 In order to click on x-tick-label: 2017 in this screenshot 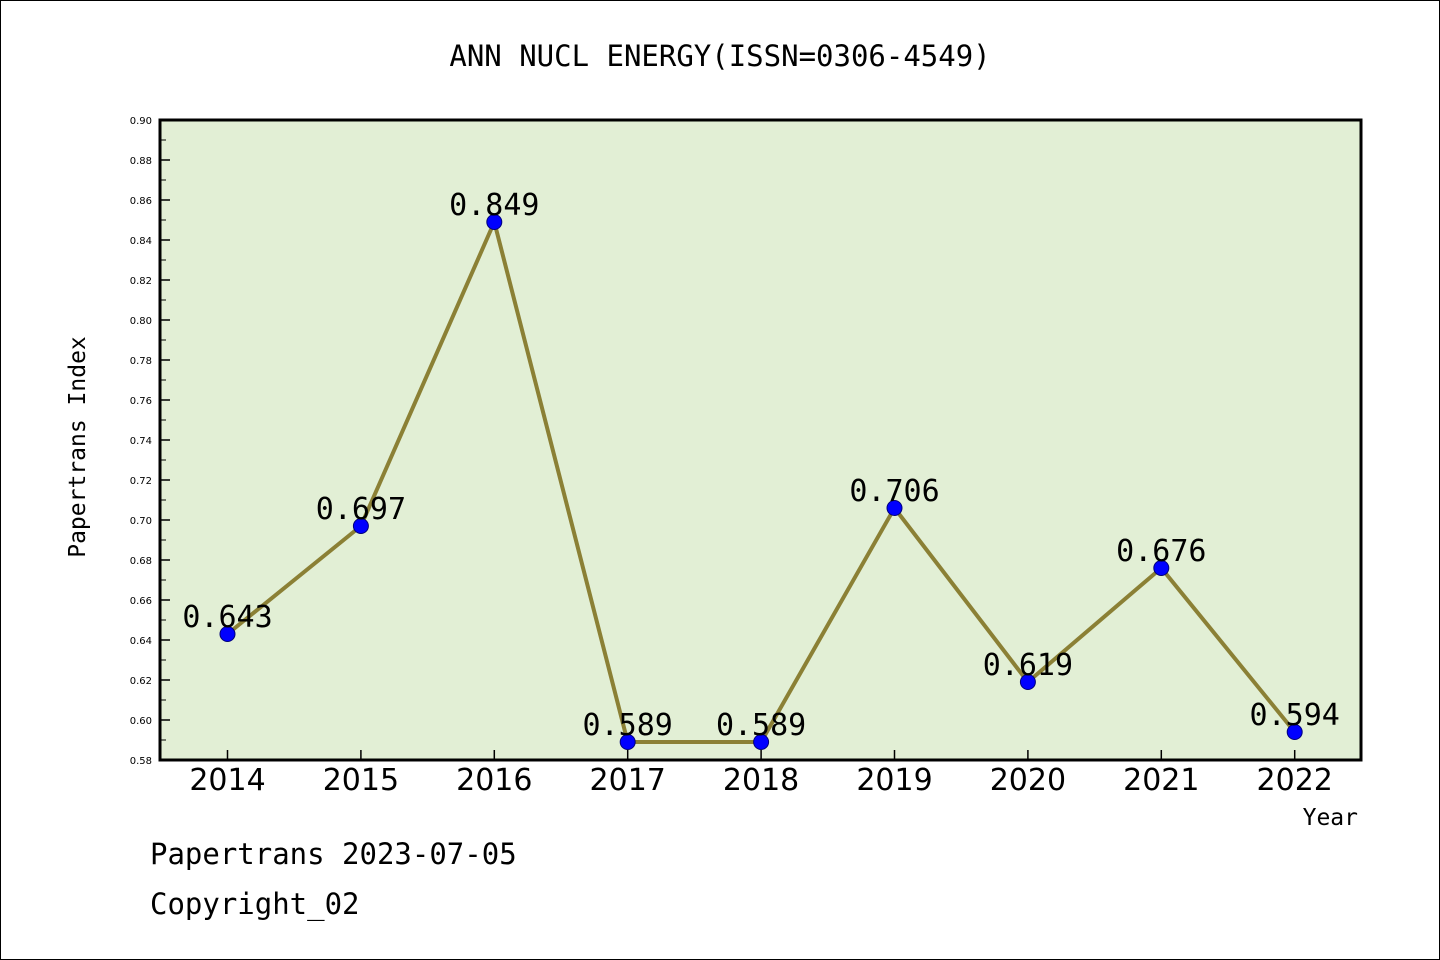, I will do `click(628, 780)`.